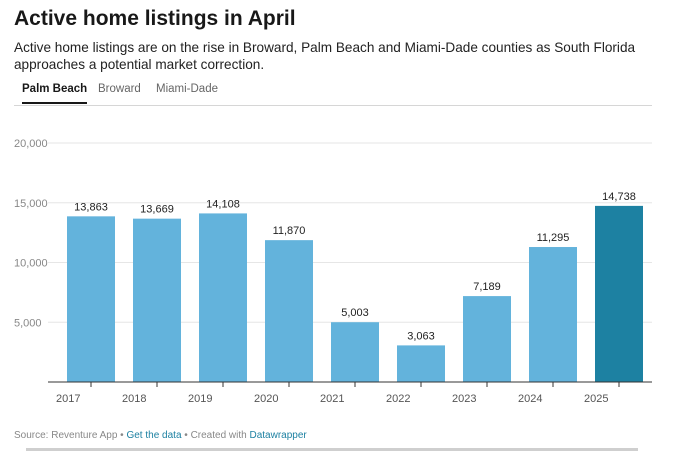 This screenshot has height=451, width=700. What do you see at coordinates (355, 313) in the screenshot?
I see `data-label: 5,003` at bounding box center [355, 313].